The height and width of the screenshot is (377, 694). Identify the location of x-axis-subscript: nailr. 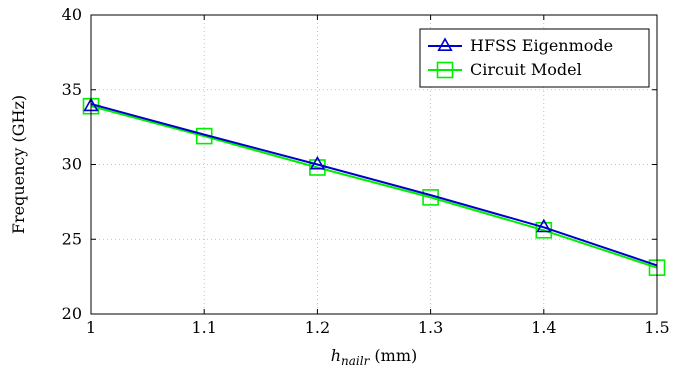
(356, 361).